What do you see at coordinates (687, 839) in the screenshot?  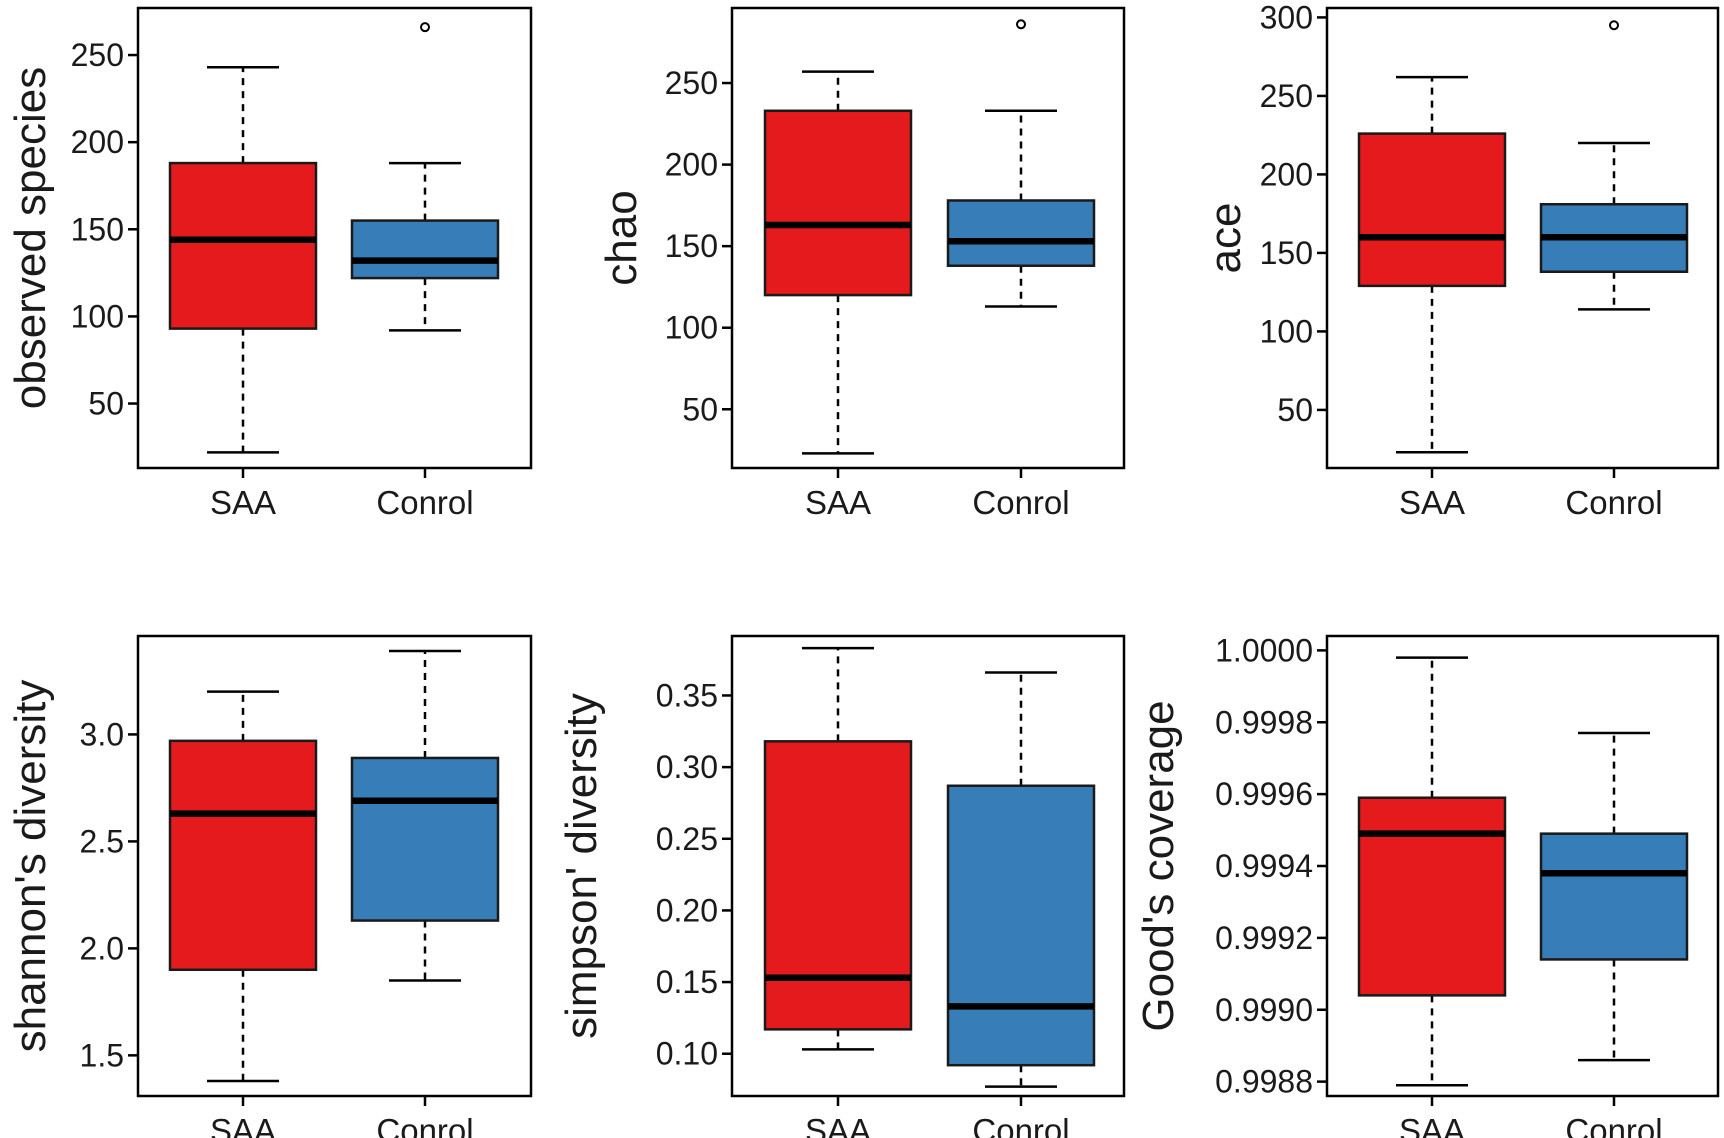 I see `panel-5-ytick-label: 0.25` at bounding box center [687, 839].